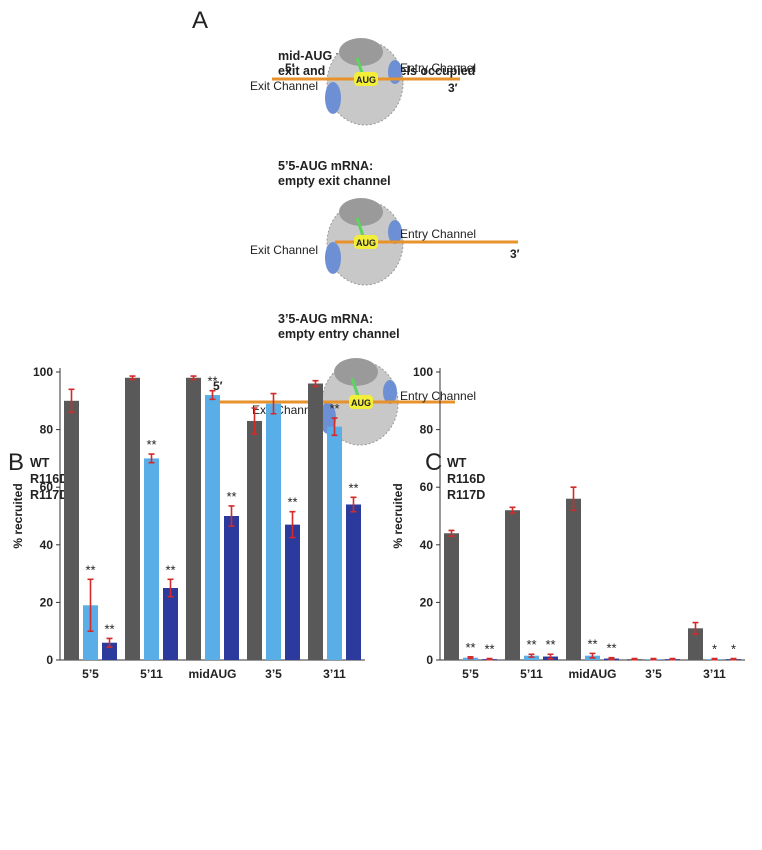  I want to click on x-tick-label: midAUG, so click(593, 674).